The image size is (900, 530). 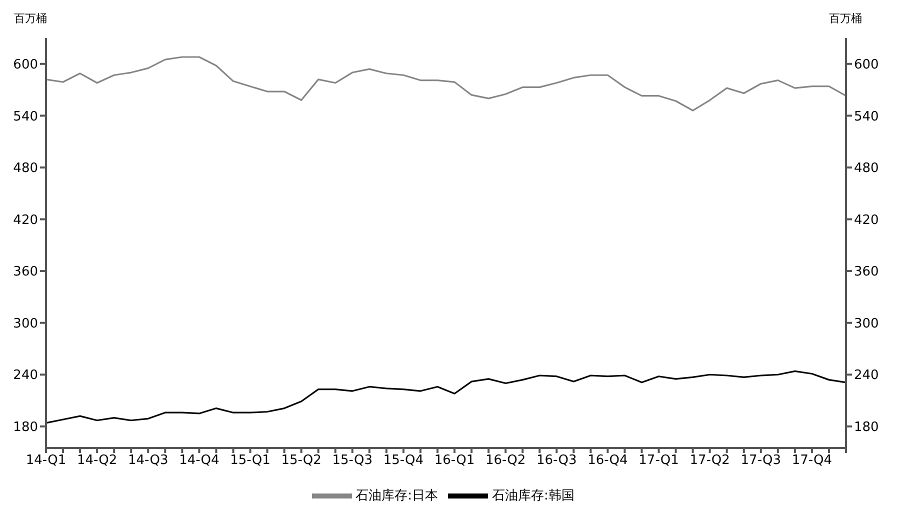 I want to click on x-tick-label: 15-Q3, so click(x=352, y=460).